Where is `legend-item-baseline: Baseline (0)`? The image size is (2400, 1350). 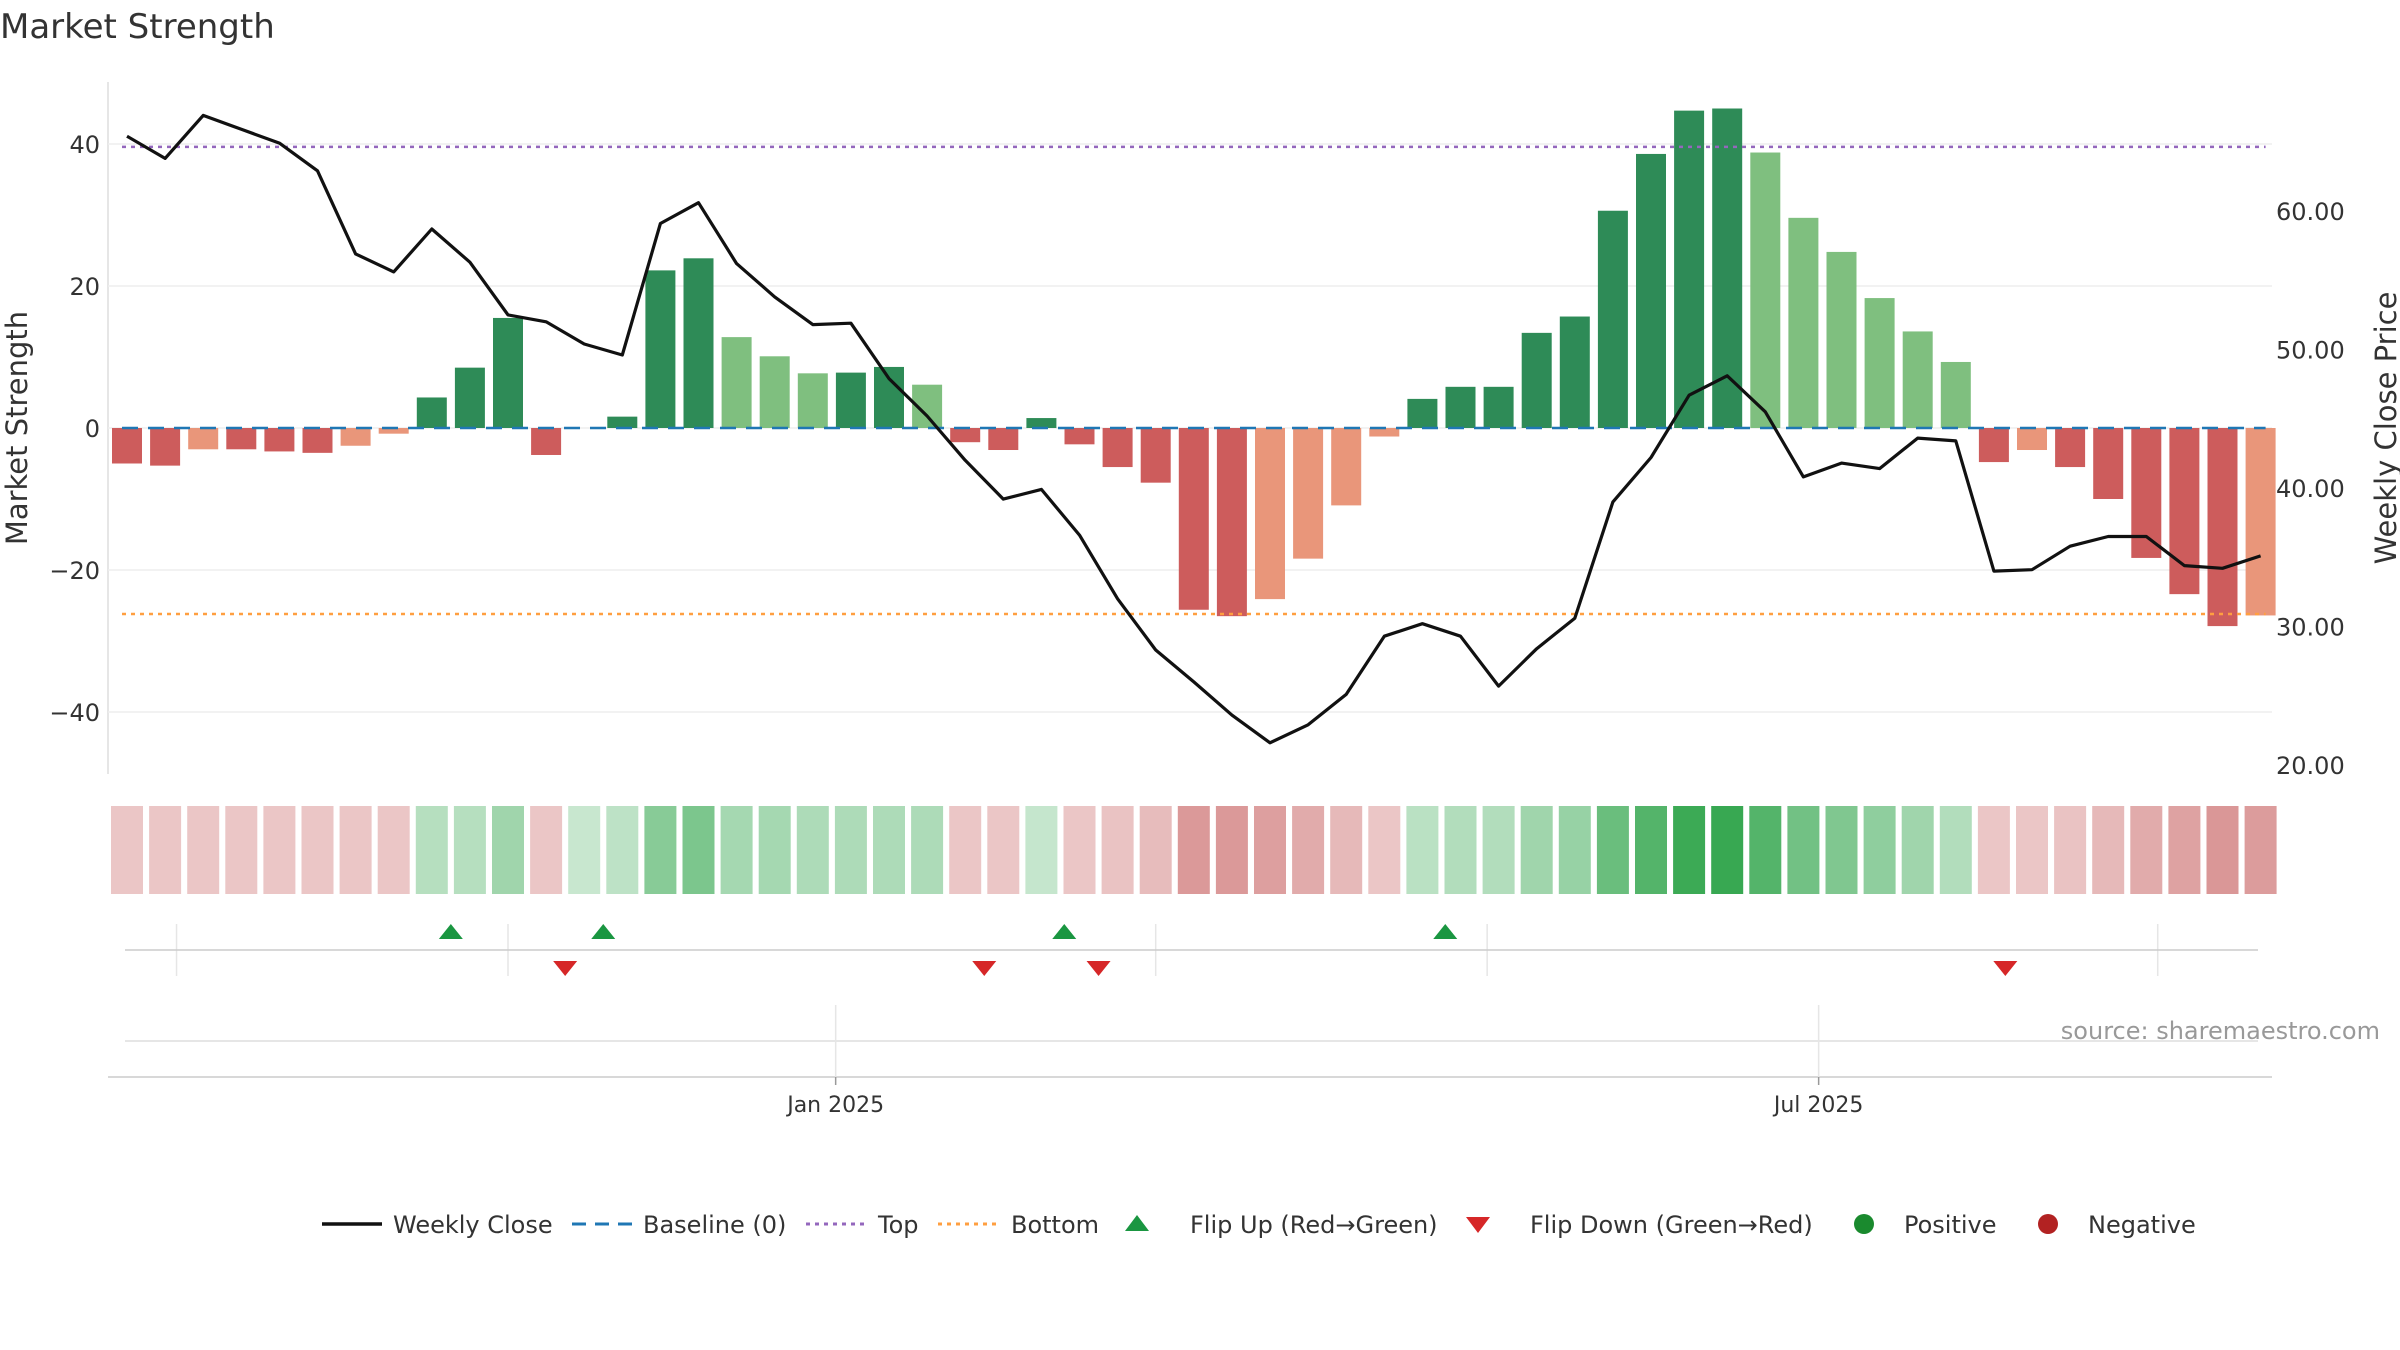
legend-item-baseline: Baseline (0) is located at coordinates (679, 1225).